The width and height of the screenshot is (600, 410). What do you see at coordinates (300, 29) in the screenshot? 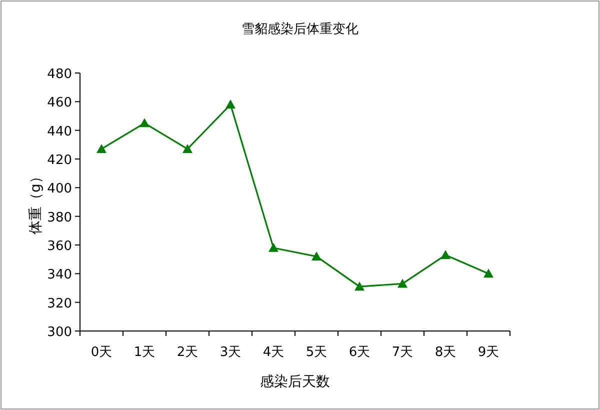
I see `chart-title: 雪貂感染后体重变化` at bounding box center [300, 29].